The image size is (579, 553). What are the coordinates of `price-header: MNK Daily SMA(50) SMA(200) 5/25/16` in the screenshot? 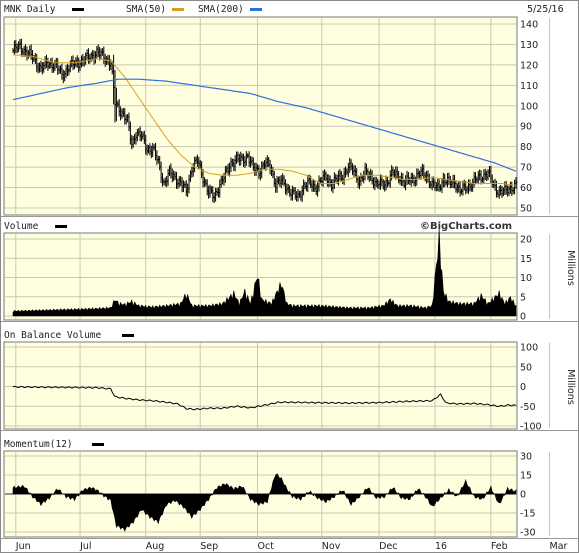 It's located at (284, 9).